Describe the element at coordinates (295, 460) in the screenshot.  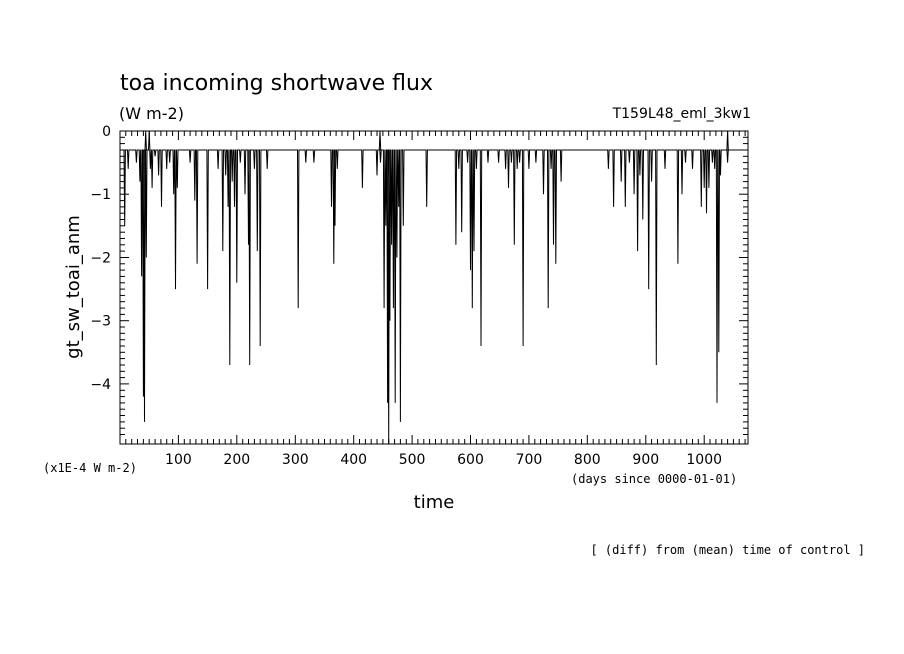
I see `x-tick-label: 300` at that location.